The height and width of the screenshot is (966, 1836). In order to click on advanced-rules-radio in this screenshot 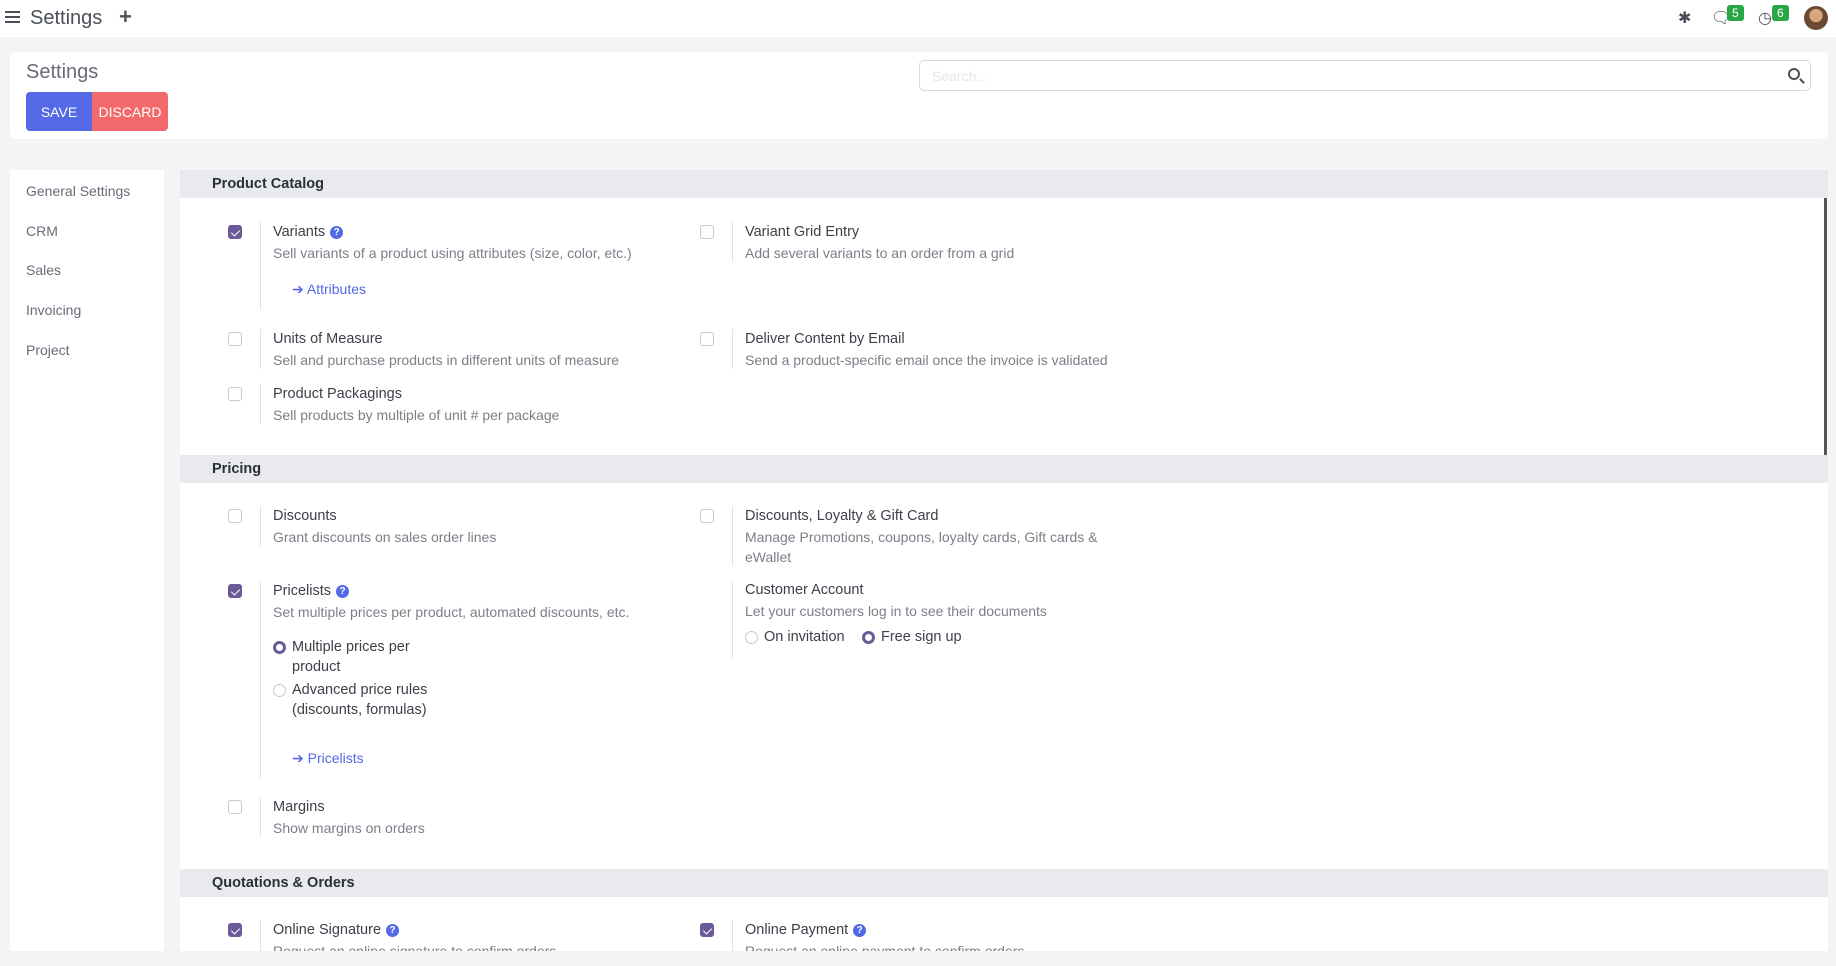, I will do `click(279, 690)`.